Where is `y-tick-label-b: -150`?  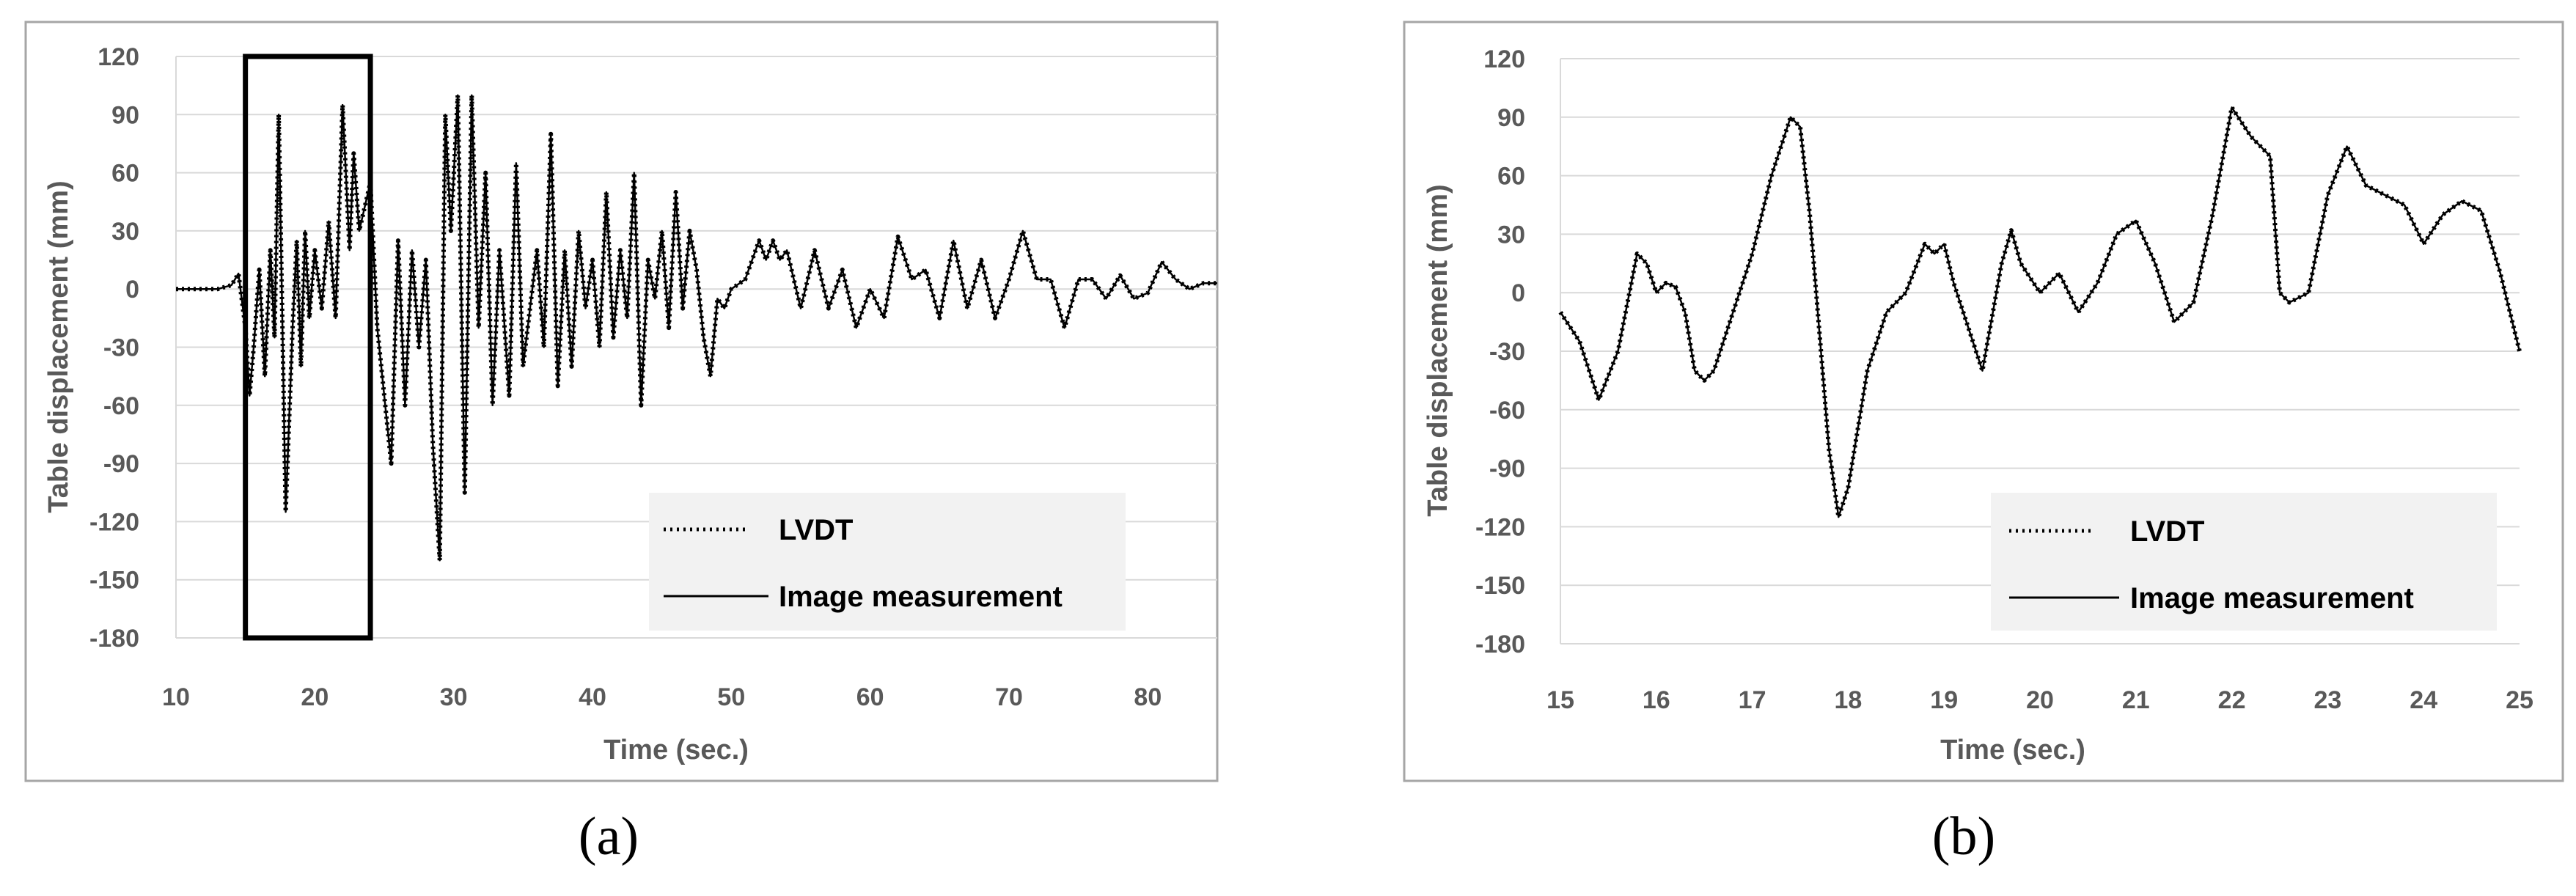 y-tick-label-b: -150 is located at coordinates (1500, 586).